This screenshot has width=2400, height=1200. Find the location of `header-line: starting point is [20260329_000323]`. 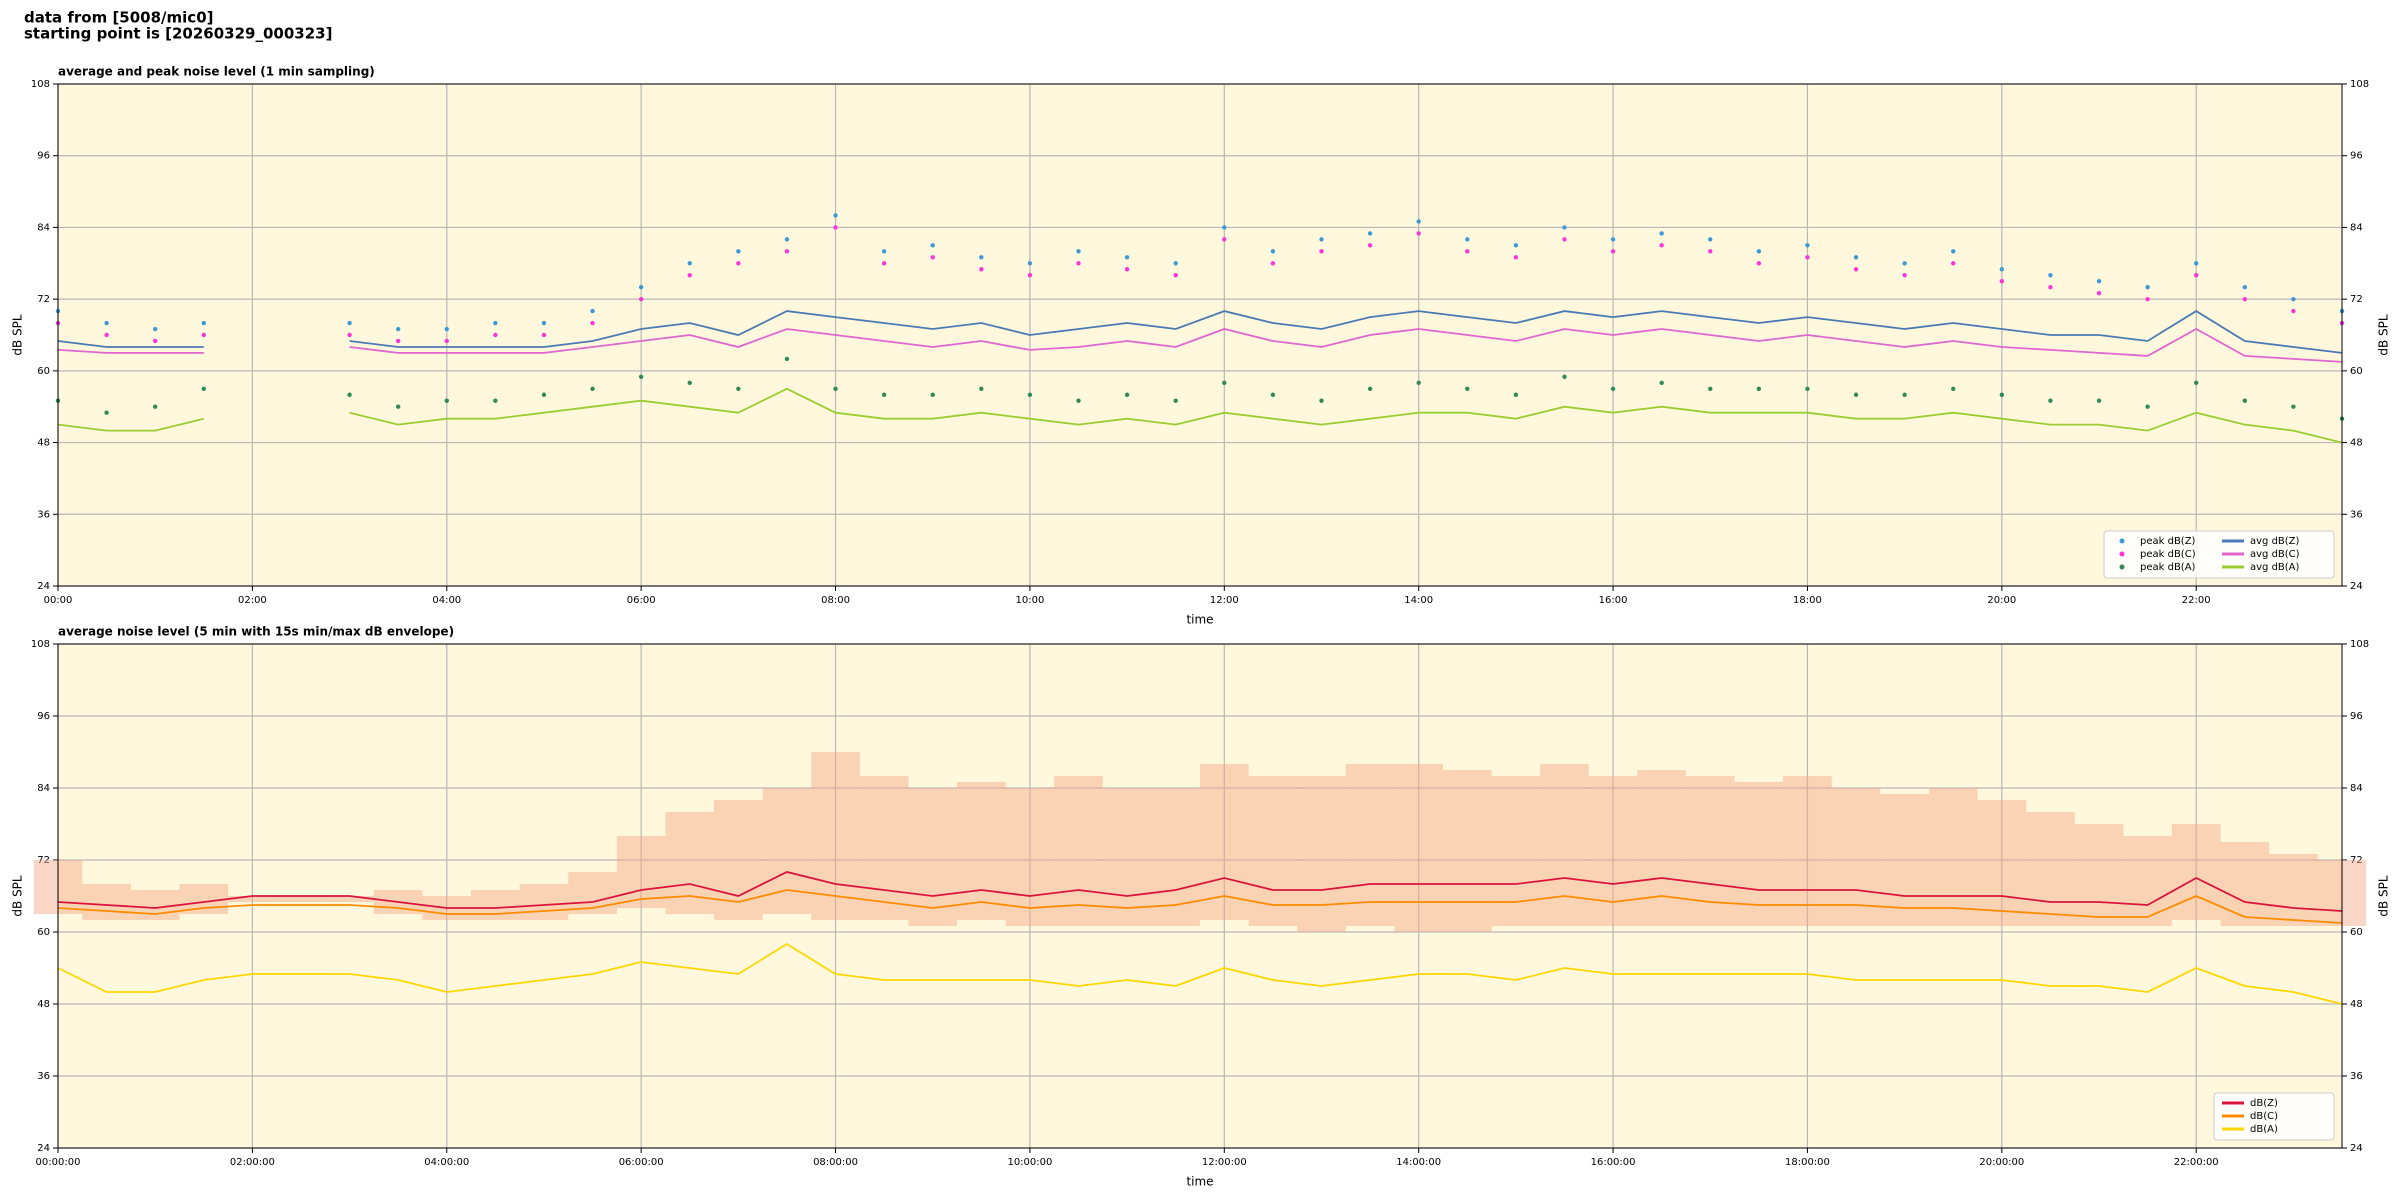

header-line: starting point is [20260329_000323] is located at coordinates (178, 34).